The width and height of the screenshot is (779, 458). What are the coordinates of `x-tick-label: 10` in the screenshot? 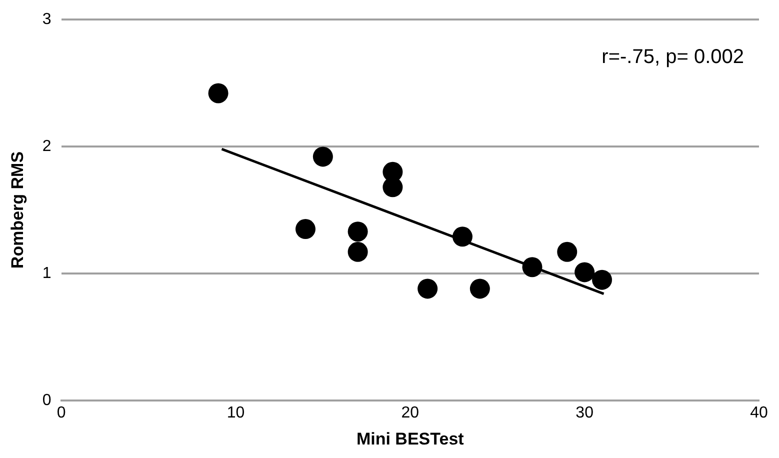 It's located at (235, 413).